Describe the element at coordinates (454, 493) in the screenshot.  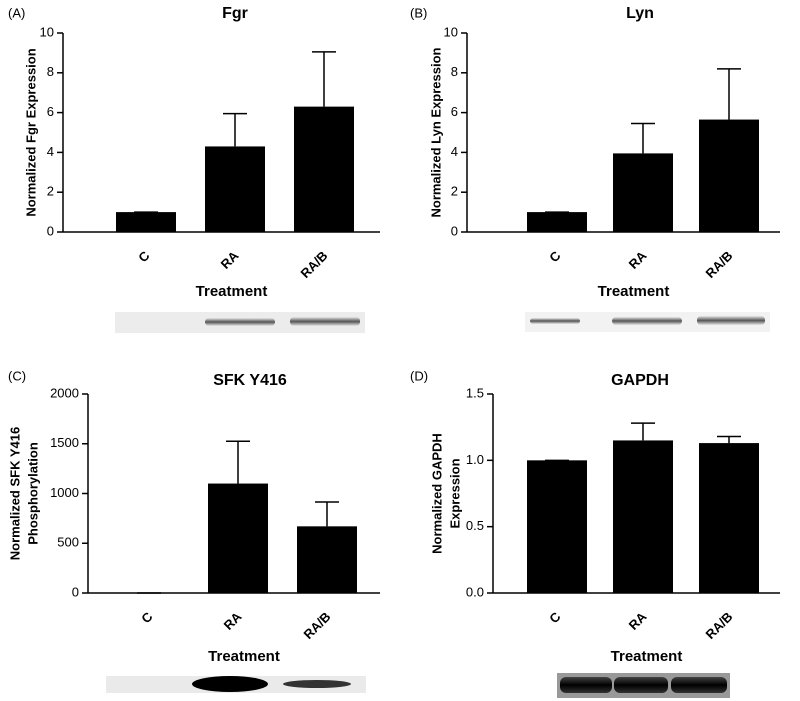
I see `y-axis-label: Expression` at that location.